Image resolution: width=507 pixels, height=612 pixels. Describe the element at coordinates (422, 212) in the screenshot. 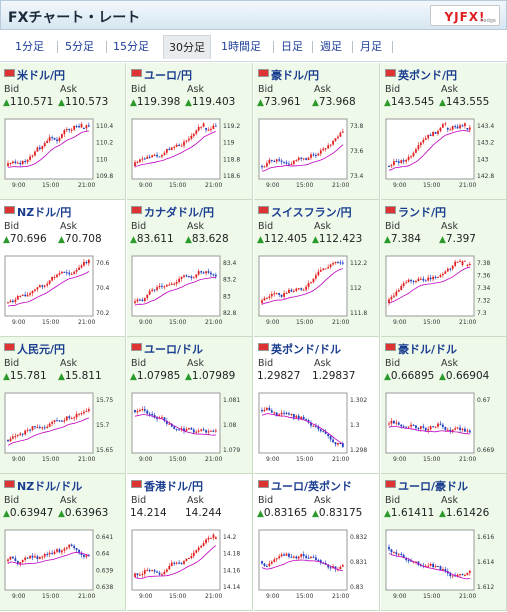

I see `pair-name: ランド/円` at that location.